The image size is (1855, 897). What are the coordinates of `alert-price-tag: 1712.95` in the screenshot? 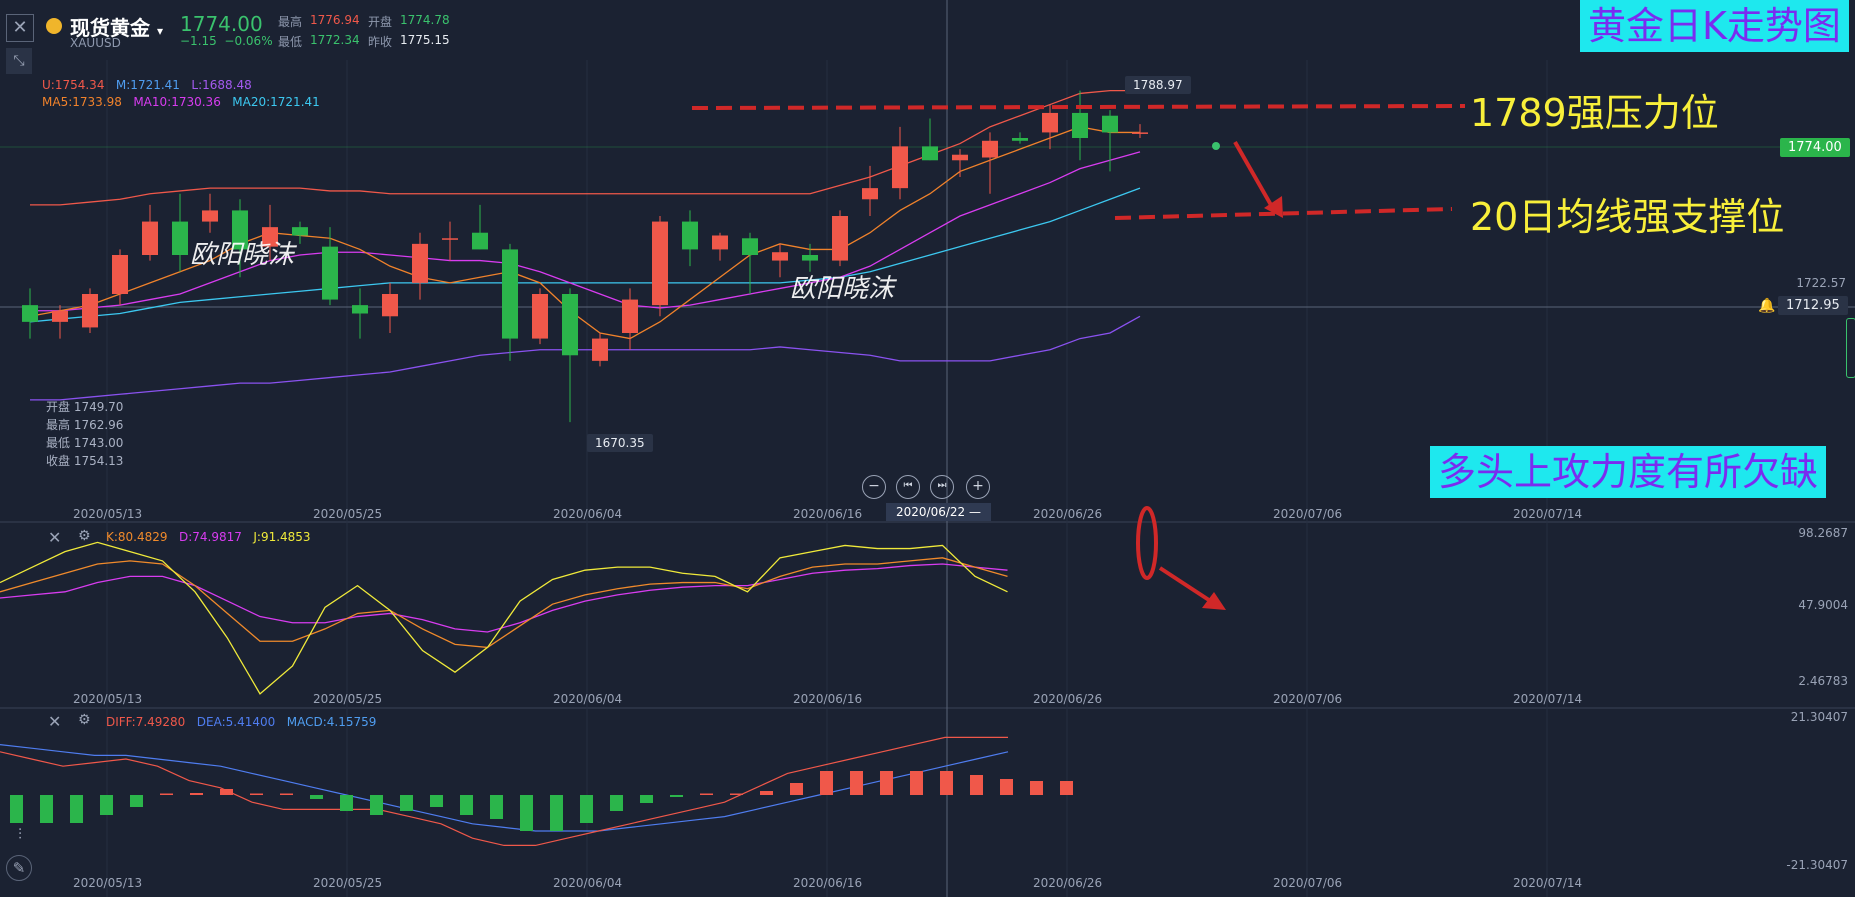 It's located at (1813, 305).